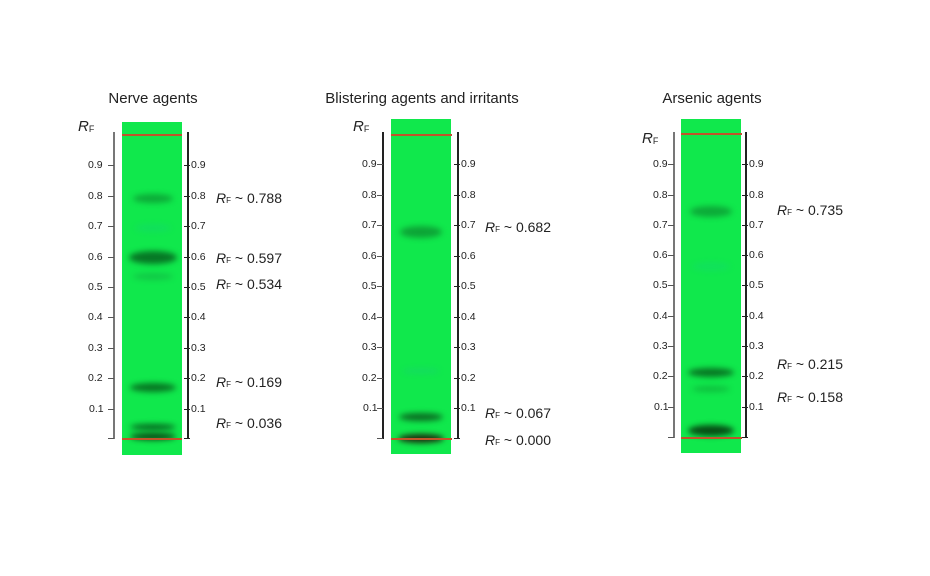 The image size is (930, 576). I want to click on panel-title: Arsenic agents, so click(712, 98).